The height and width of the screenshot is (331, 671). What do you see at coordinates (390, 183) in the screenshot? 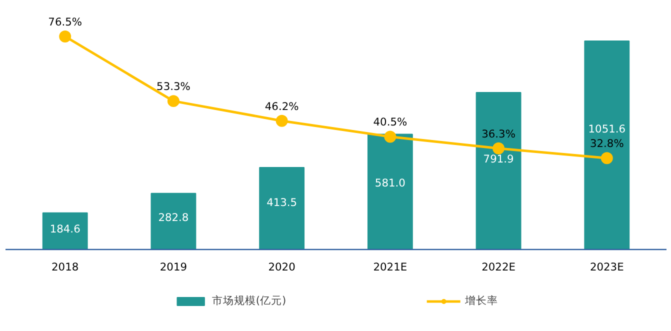
I see `data-label: 581.0` at bounding box center [390, 183].